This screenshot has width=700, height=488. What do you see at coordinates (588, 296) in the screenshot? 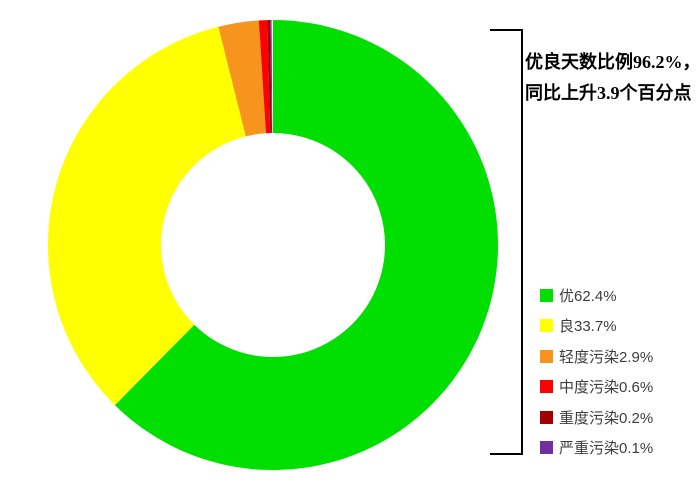
I see `legend-label: 优62.4%` at bounding box center [588, 296].